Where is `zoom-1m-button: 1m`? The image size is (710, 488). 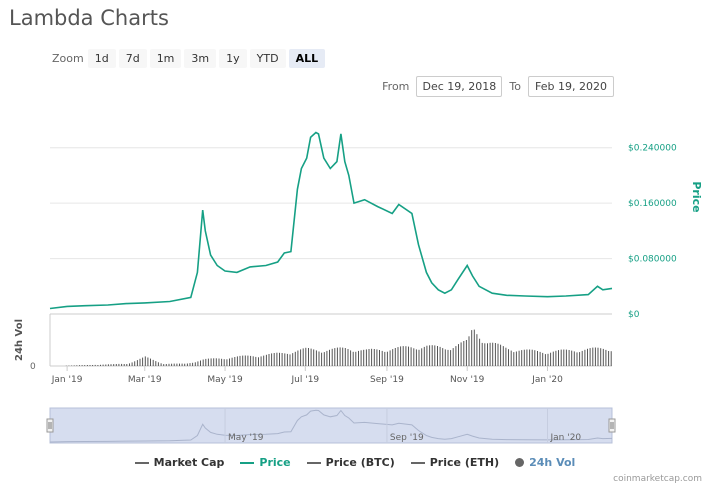 zoom-1m-button: 1m is located at coordinates (165, 58).